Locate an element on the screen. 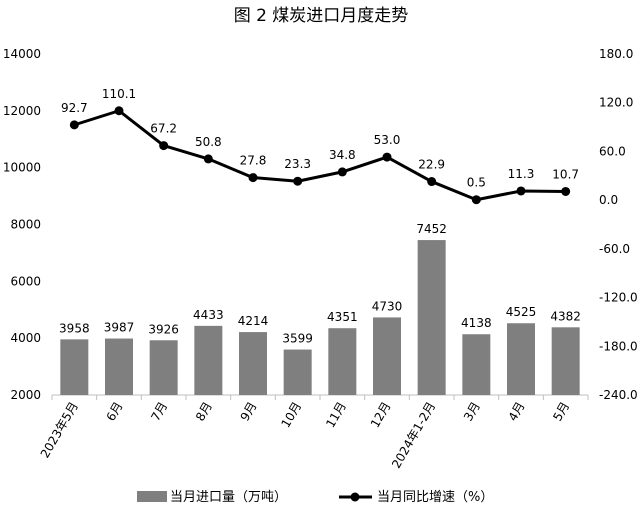  x-category-label: 2024年1-2月 is located at coordinates (413, 435).